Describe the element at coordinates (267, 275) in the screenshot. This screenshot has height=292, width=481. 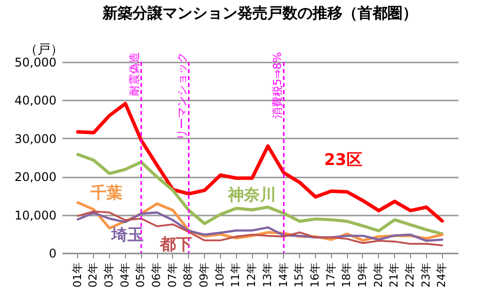
I see `x-tick-label: 13年` at that location.